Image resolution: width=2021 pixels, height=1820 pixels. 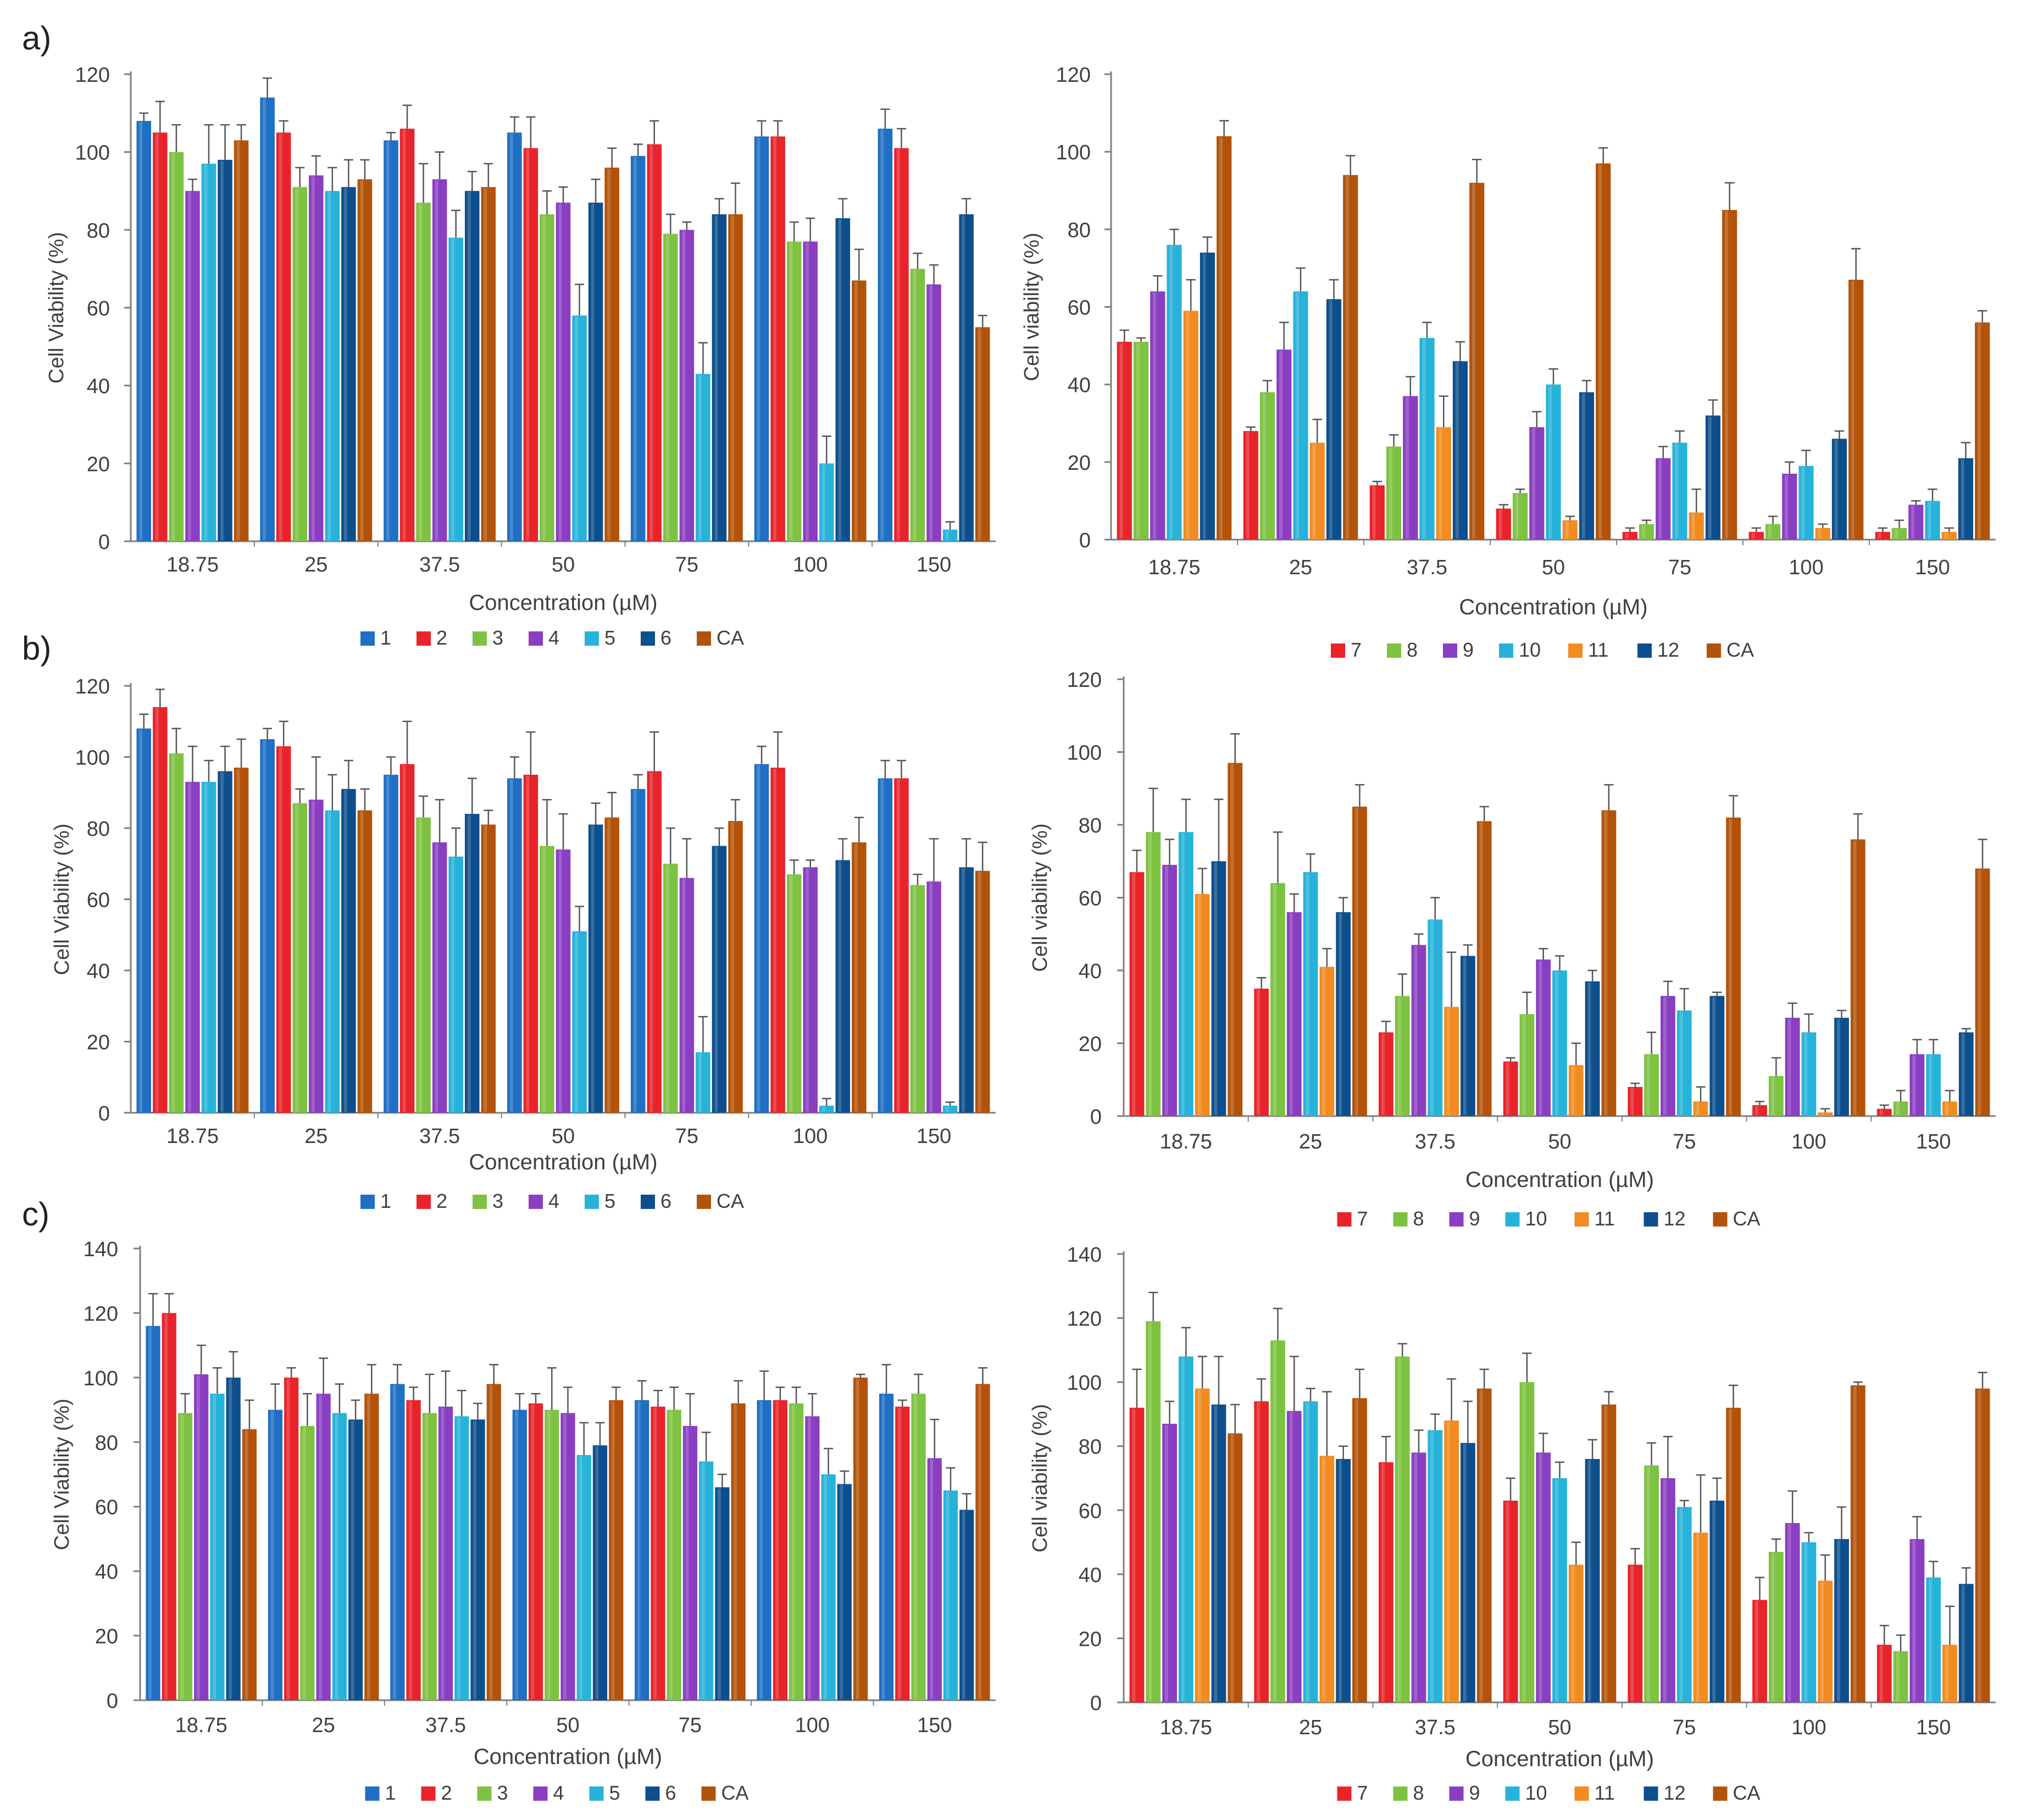 What do you see at coordinates (671, 1793) in the screenshot?
I see `legend-label-6: 6` at bounding box center [671, 1793].